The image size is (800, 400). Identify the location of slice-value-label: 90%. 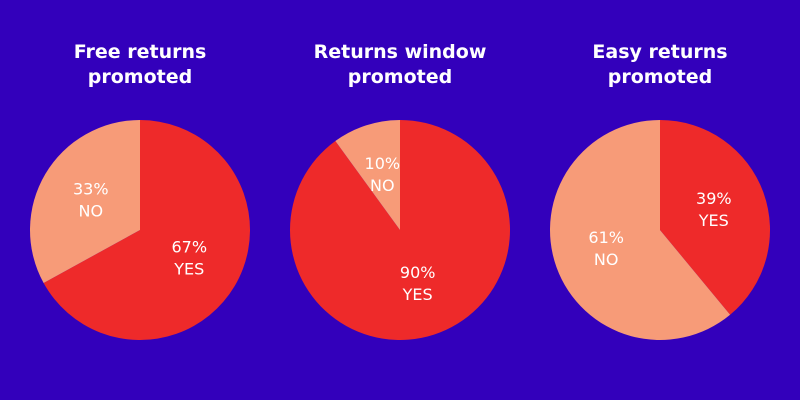
(418, 272).